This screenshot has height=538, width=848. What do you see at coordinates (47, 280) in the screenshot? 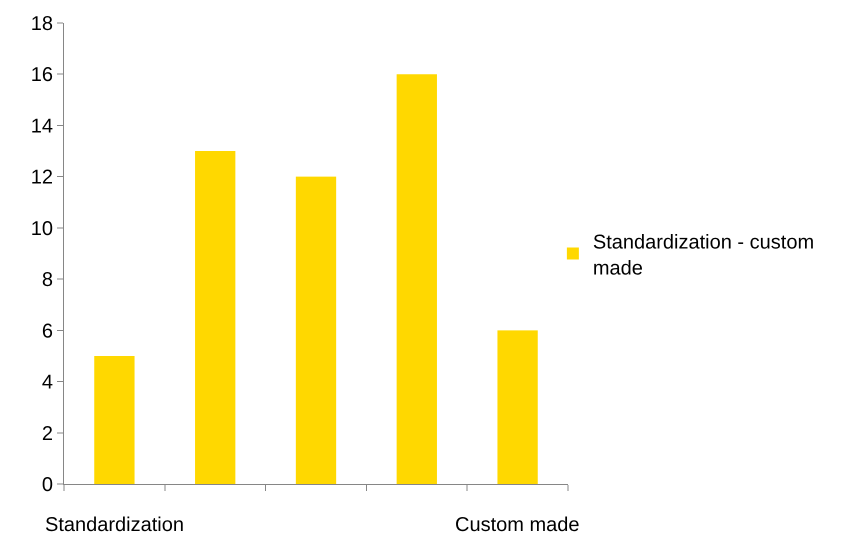
I see `y-tick-label: 8` at bounding box center [47, 280].